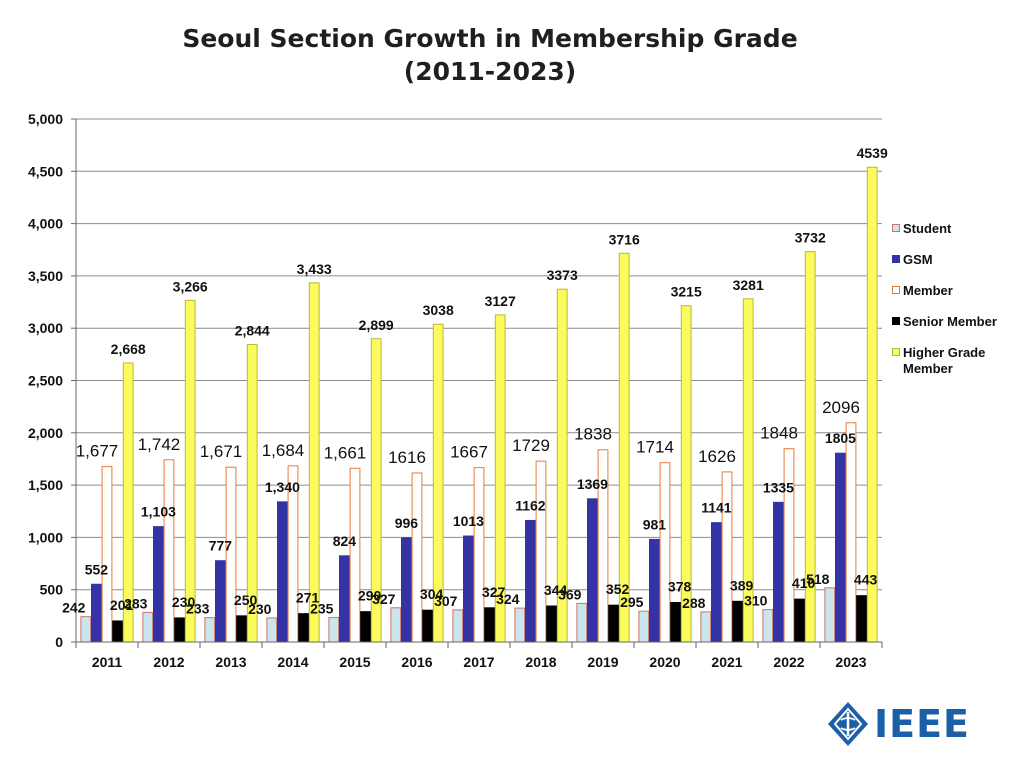 The width and height of the screenshot is (1024, 768). I want to click on legend-item-member: Member, so click(957, 297).